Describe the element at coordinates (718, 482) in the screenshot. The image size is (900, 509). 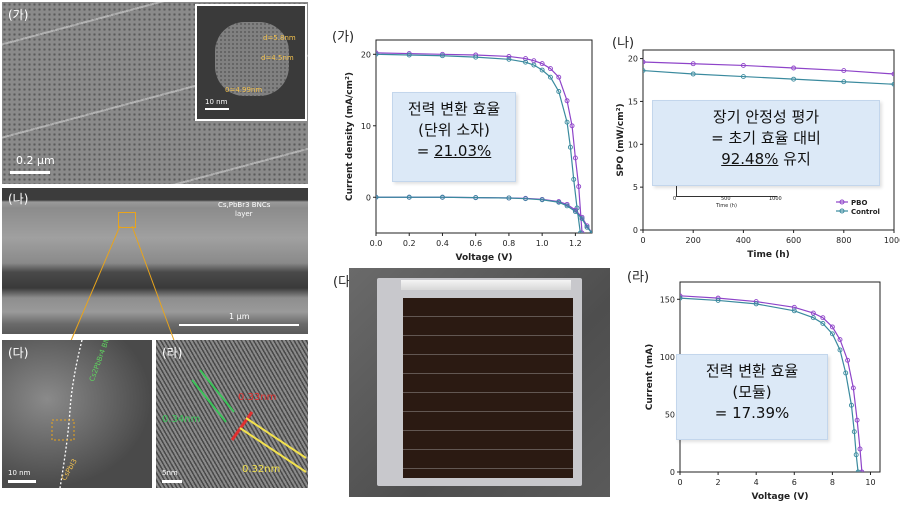
I see `x-tick-label: 2` at that location.